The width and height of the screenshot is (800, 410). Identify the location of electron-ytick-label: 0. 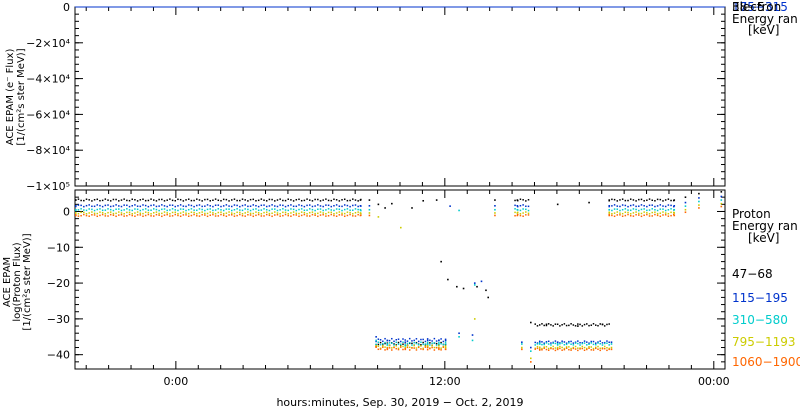
(66, 7).